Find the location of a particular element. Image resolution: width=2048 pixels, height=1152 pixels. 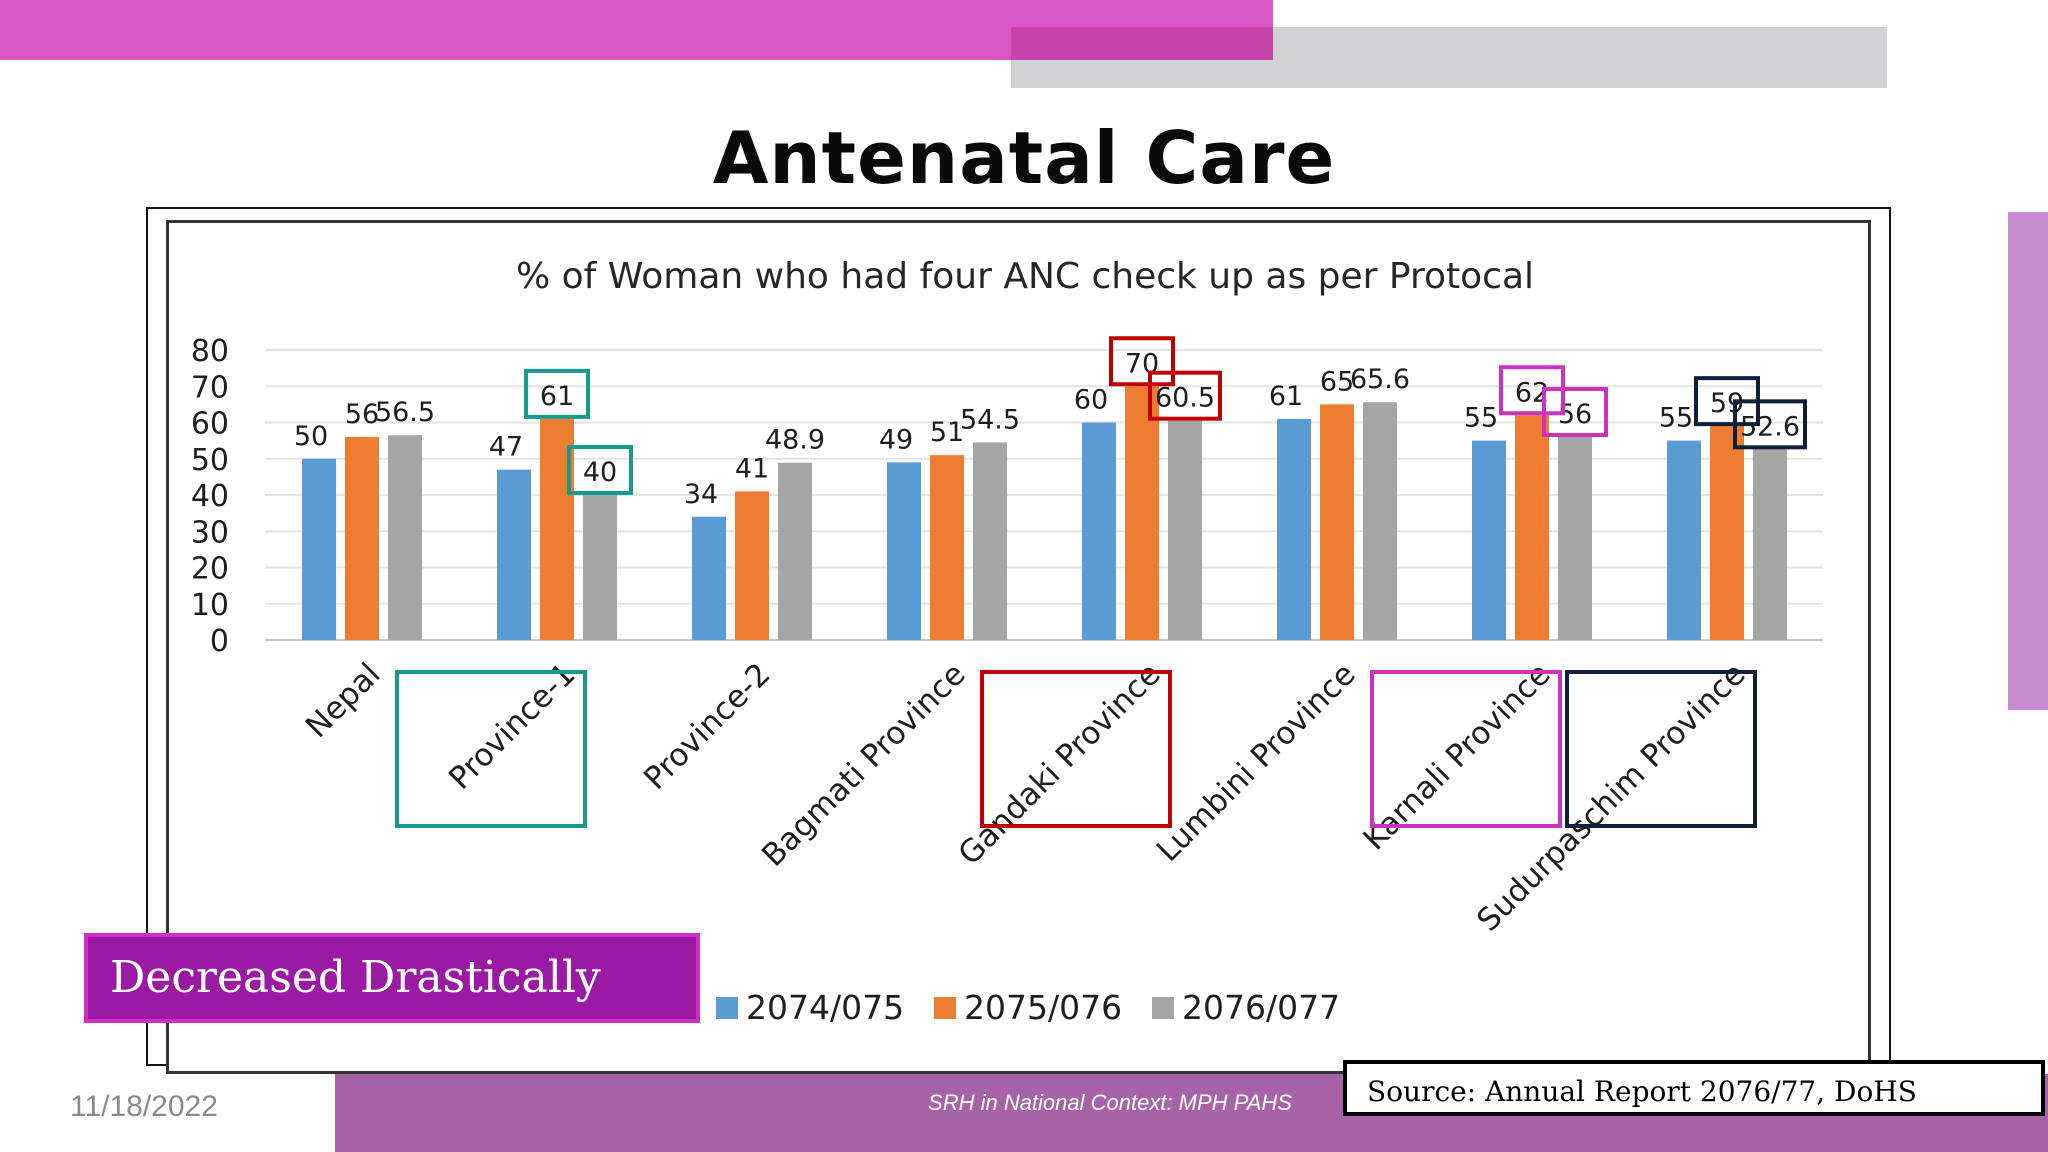

data-label: 48.9 is located at coordinates (795, 440).